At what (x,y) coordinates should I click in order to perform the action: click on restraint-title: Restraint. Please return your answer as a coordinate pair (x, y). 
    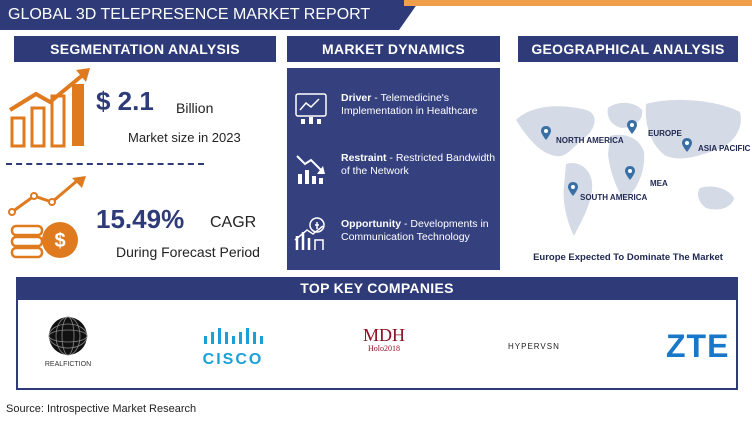
    Looking at the image, I should click on (364, 158).